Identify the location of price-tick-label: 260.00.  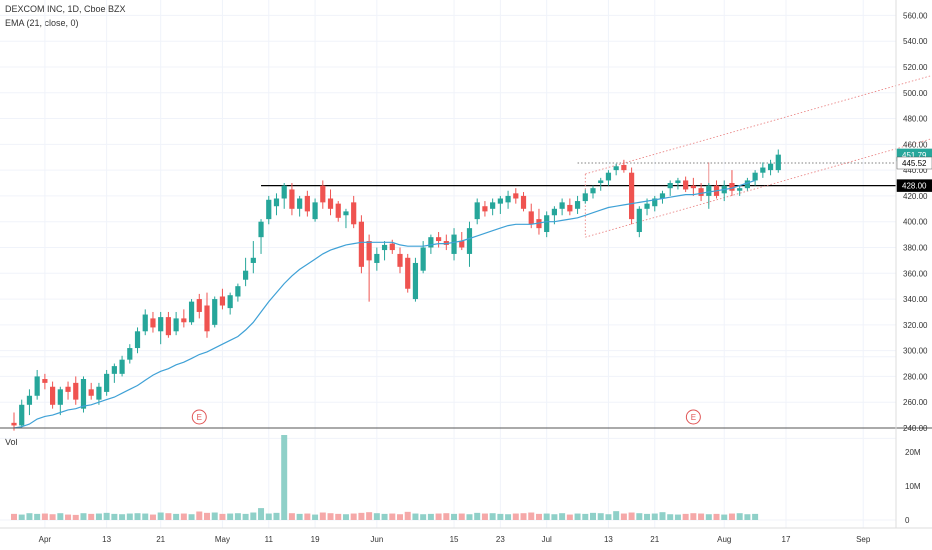
(915, 402).